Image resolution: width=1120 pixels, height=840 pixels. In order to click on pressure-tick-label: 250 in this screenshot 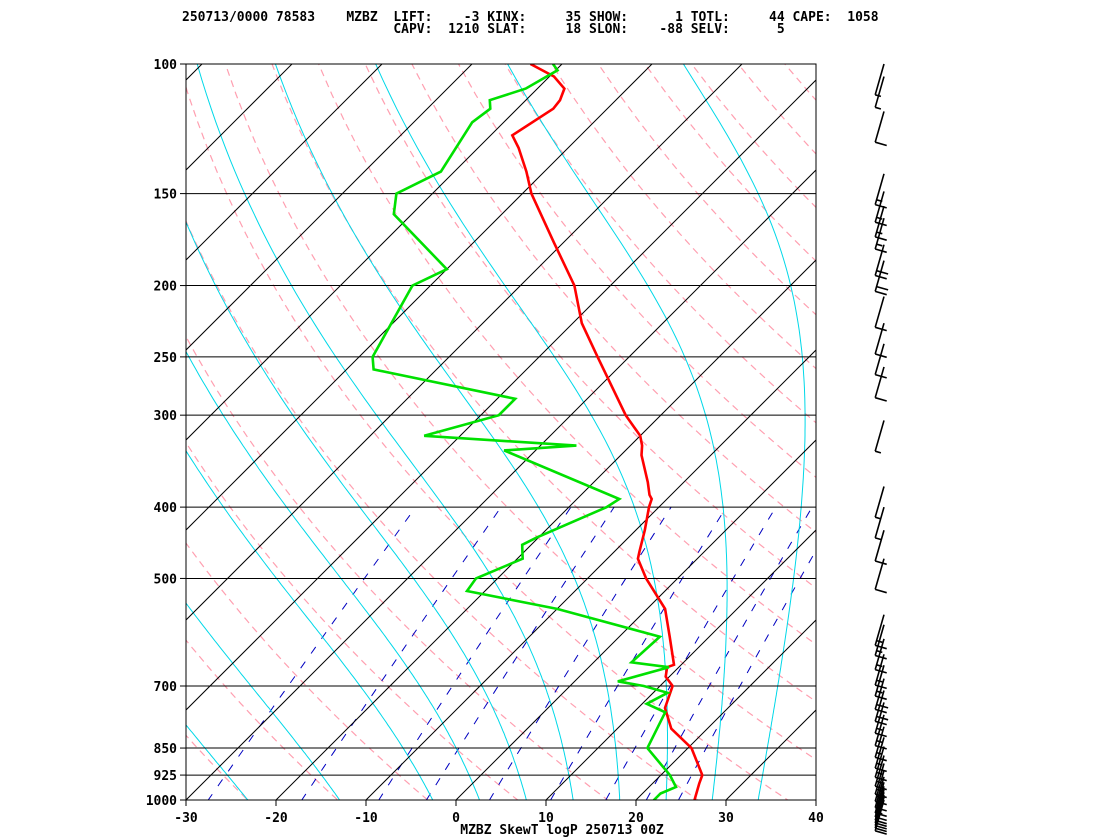, I will do `click(166, 358)`.